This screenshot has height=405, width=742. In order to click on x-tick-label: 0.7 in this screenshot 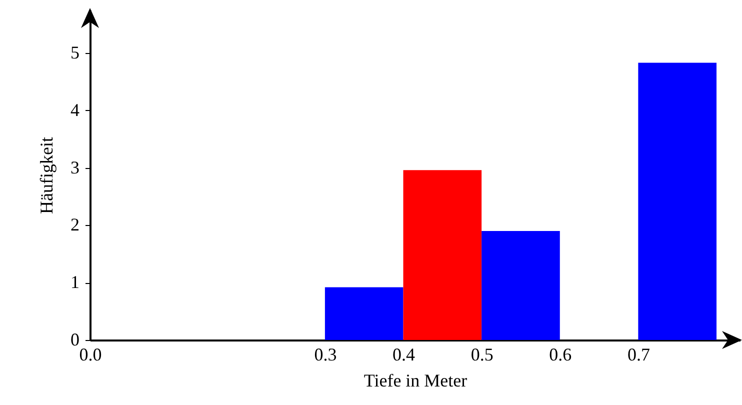, I will do `click(638, 354)`.